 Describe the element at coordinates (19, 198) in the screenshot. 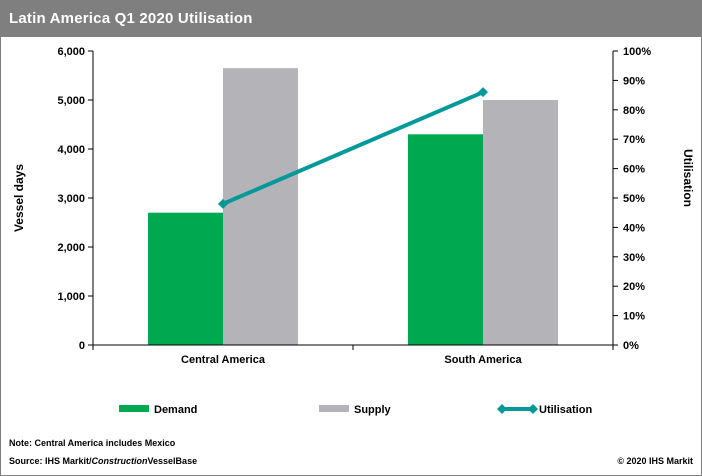

I see `y-axis-title: Vessel days` at that location.